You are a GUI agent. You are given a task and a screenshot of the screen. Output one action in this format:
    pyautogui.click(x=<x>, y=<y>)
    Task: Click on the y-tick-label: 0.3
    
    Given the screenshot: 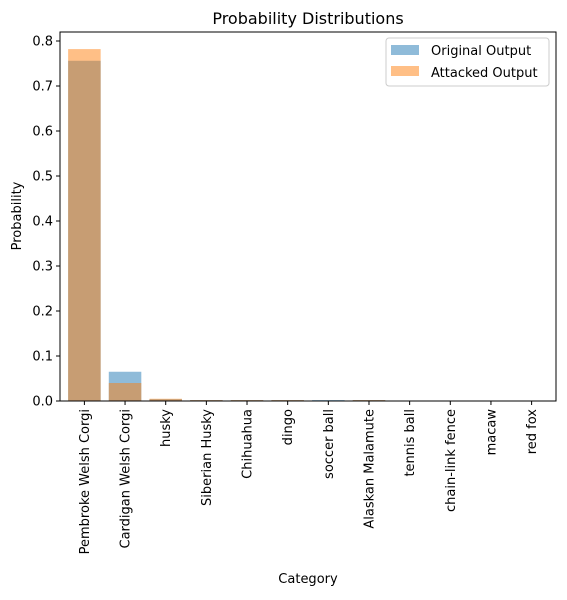 What is the action you would take?
    pyautogui.click(x=42, y=267)
    